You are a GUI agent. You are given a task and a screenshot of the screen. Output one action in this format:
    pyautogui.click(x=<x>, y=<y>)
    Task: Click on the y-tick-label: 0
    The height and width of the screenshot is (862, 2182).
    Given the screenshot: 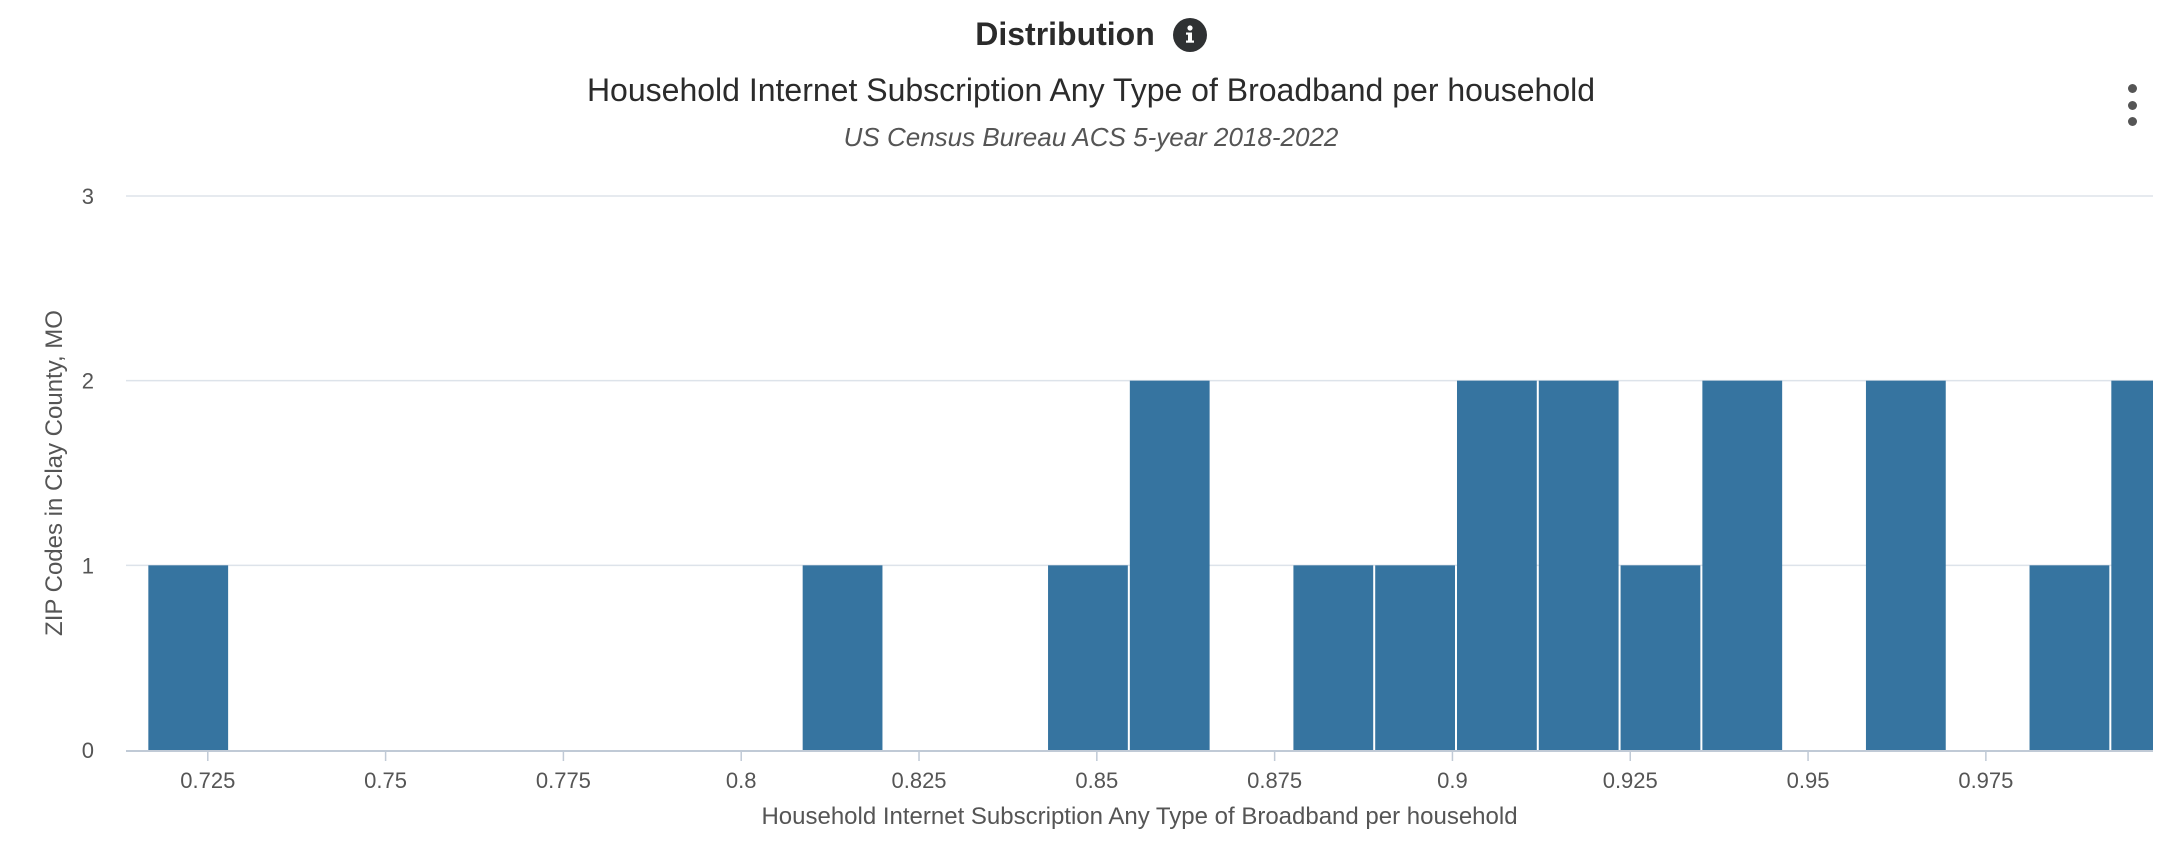 What is the action you would take?
    pyautogui.click(x=88, y=750)
    